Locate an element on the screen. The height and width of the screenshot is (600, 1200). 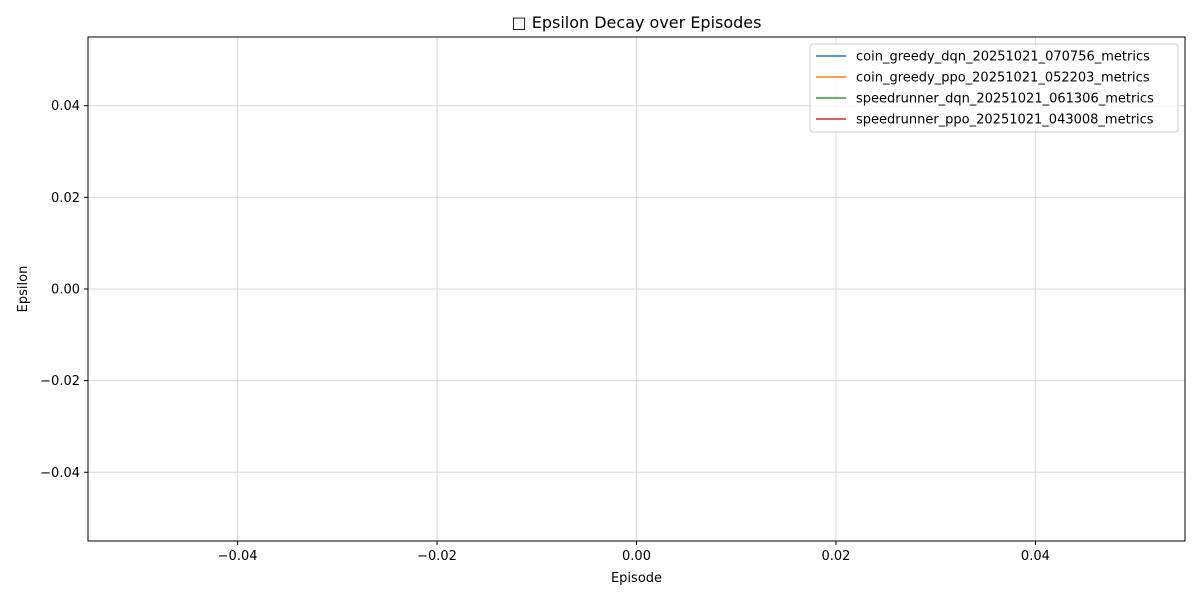
y-tick-label: −0.04 is located at coordinates (60, 473).